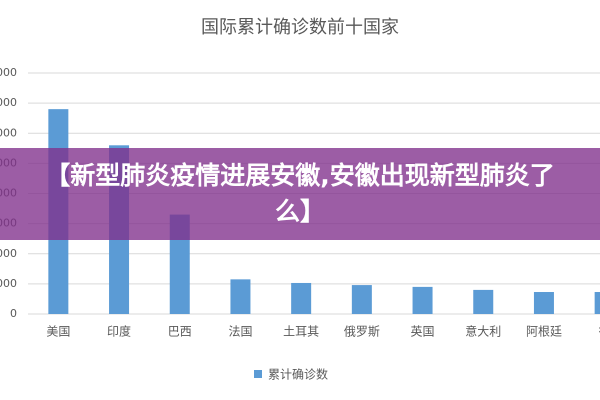 This screenshot has height=400, width=600. I want to click on x-tick-label: 巴西, so click(180, 332).